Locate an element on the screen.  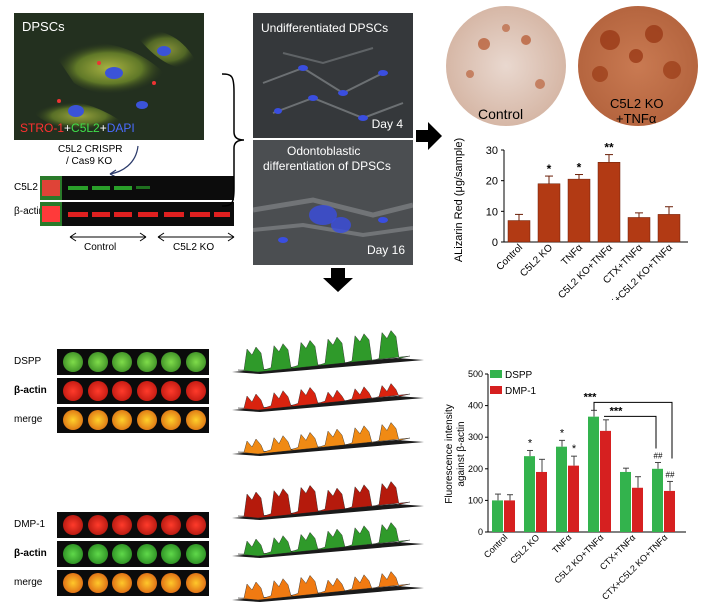
dot-blot-row-label: DSPP is located at coordinates (28, 361).